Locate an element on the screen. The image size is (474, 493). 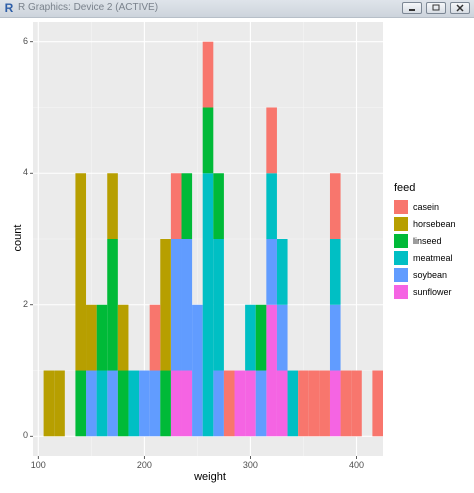
y-axis-label: count is located at coordinates (18, 238).